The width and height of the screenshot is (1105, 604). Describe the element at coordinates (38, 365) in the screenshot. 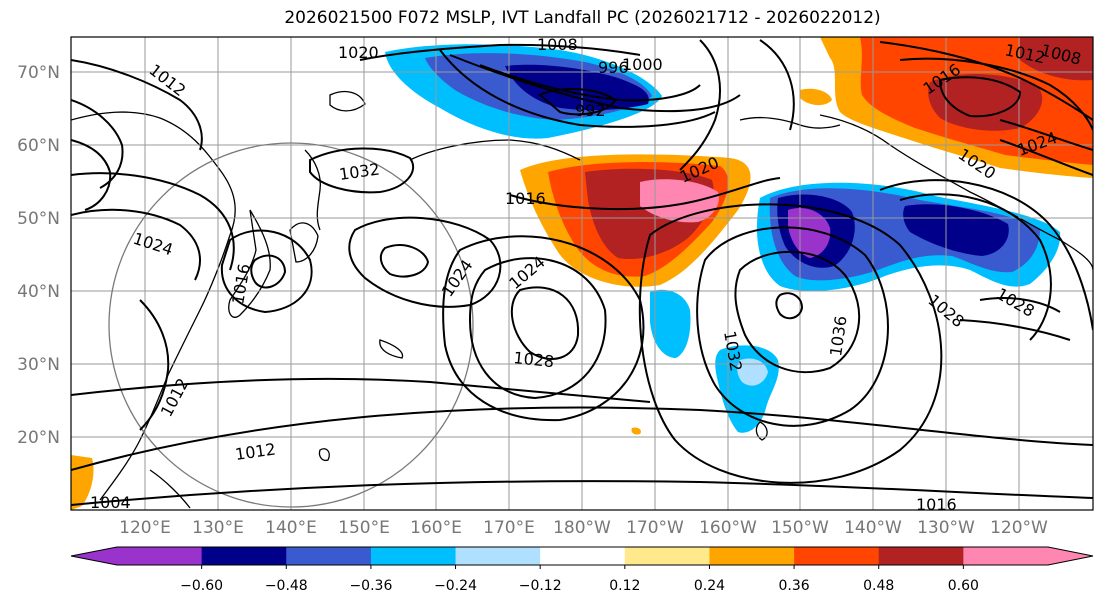

I see `lat-tick-label: 30°N` at that location.